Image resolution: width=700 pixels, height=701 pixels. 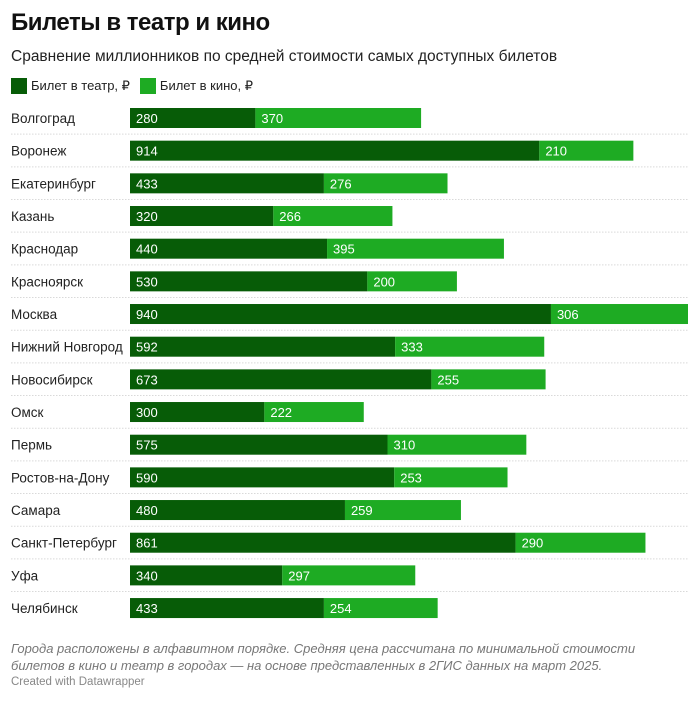 I want to click on category-label: Пермь, so click(x=31, y=445).